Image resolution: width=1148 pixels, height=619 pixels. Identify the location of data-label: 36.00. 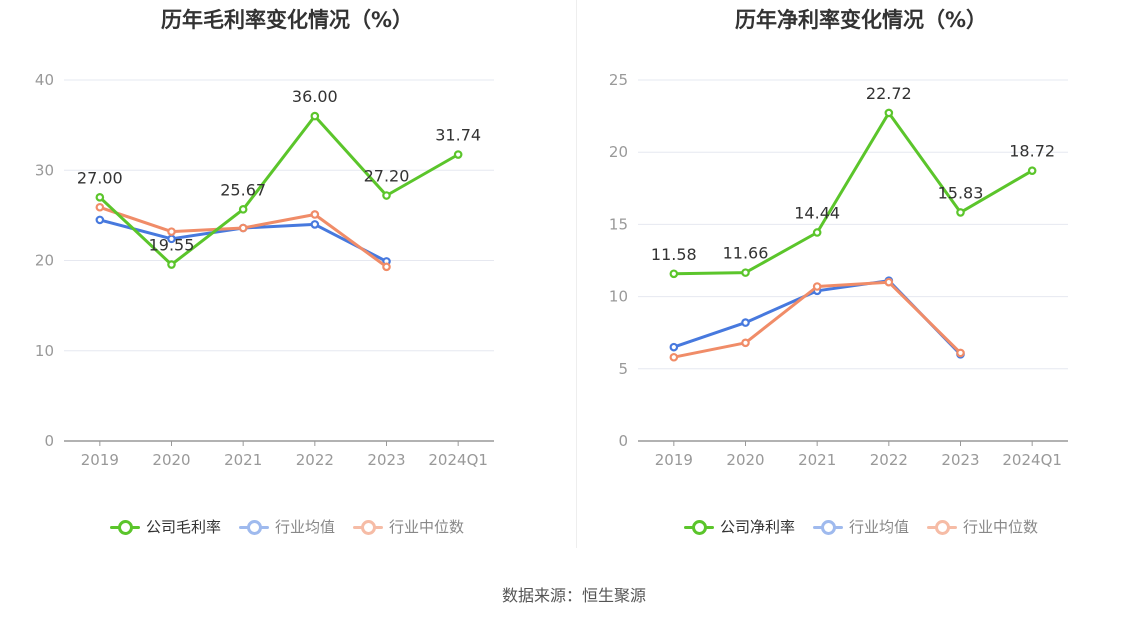
(315, 96).